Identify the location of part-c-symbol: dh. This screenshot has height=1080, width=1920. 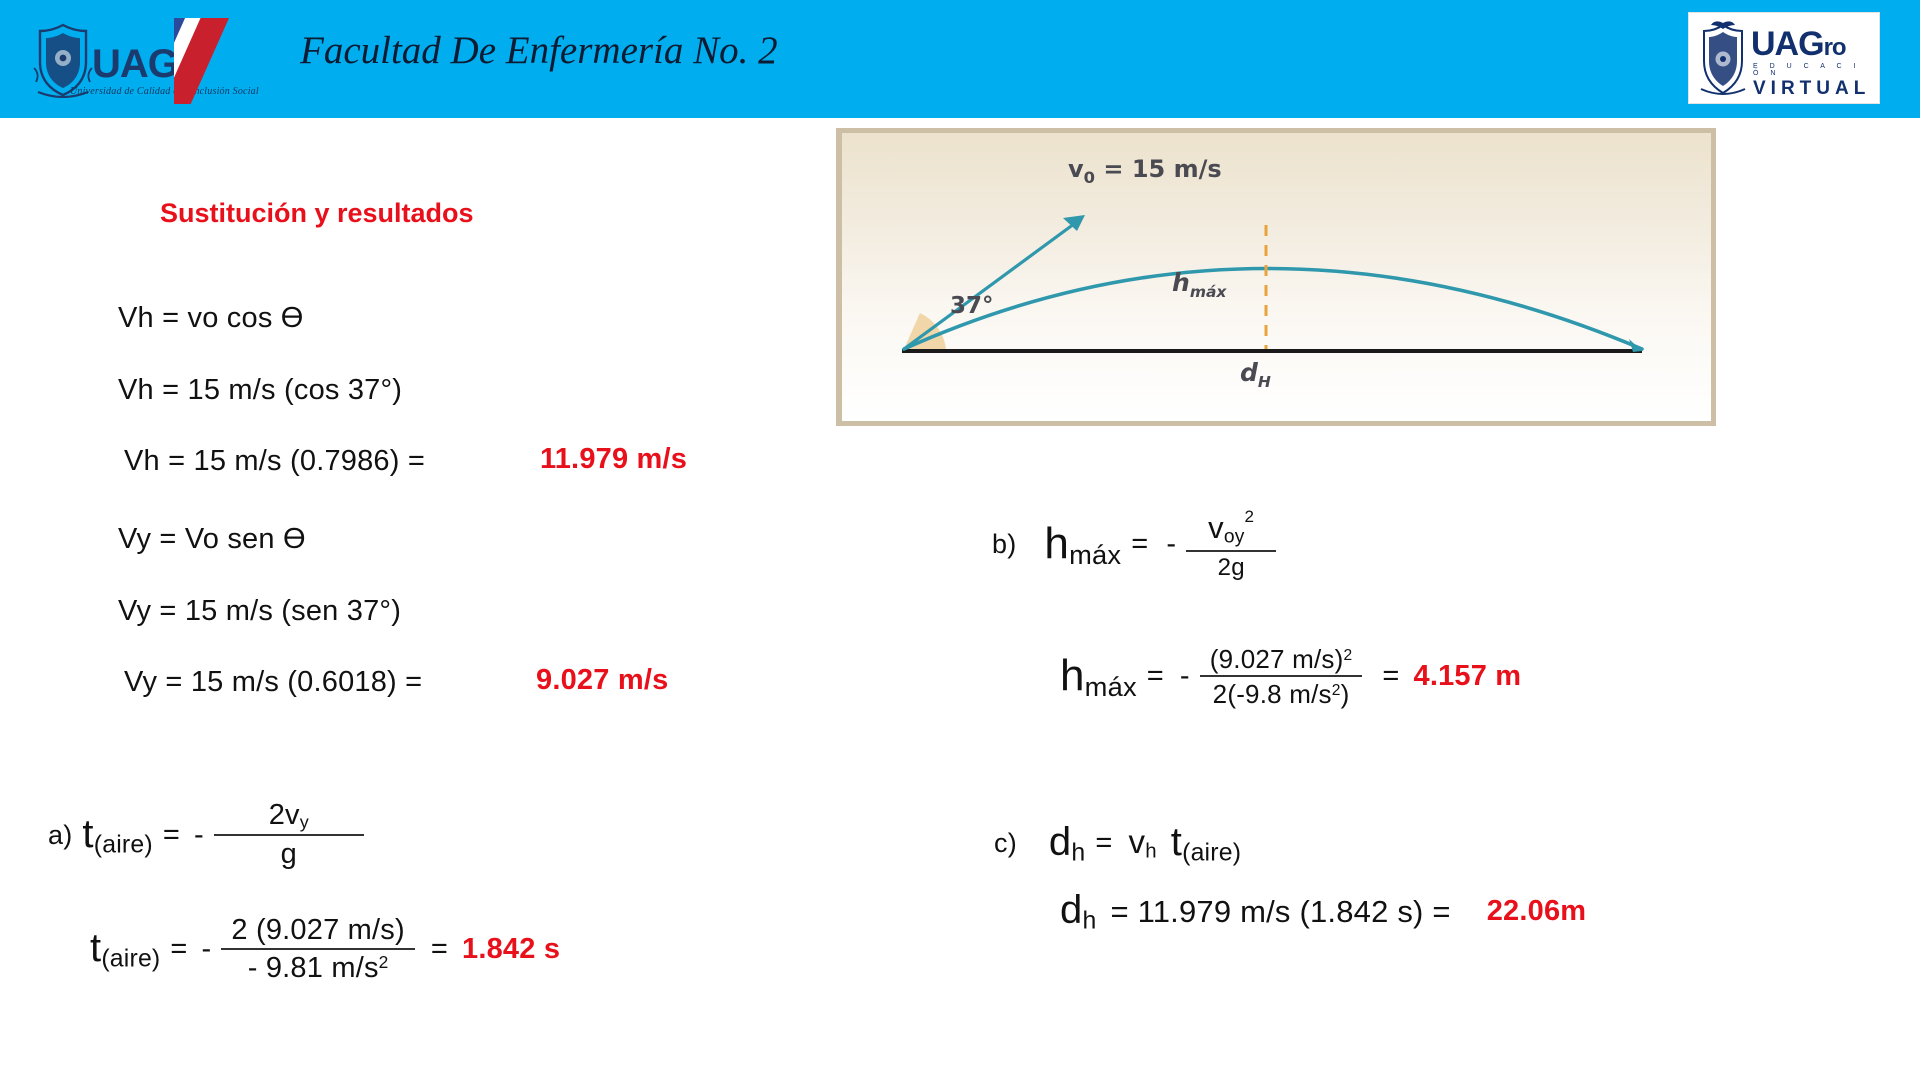
(1067, 843).